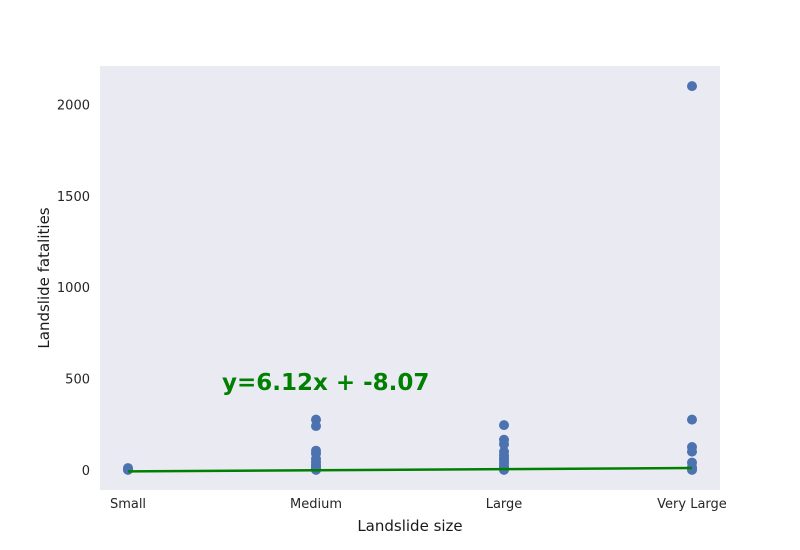  Describe the element at coordinates (409, 526) in the screenshot. I see `x-axis-label: Landslide size` at that location.